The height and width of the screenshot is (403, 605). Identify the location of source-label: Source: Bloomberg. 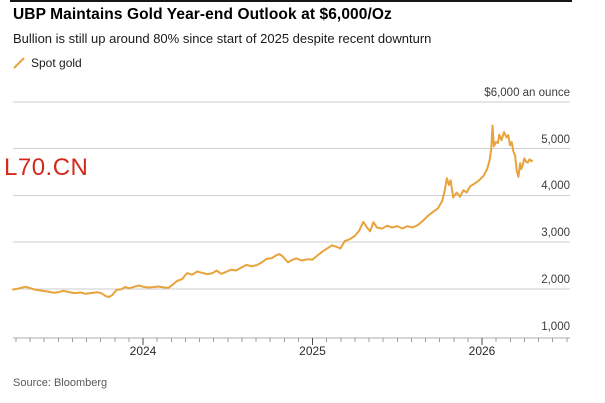
(60, 383).